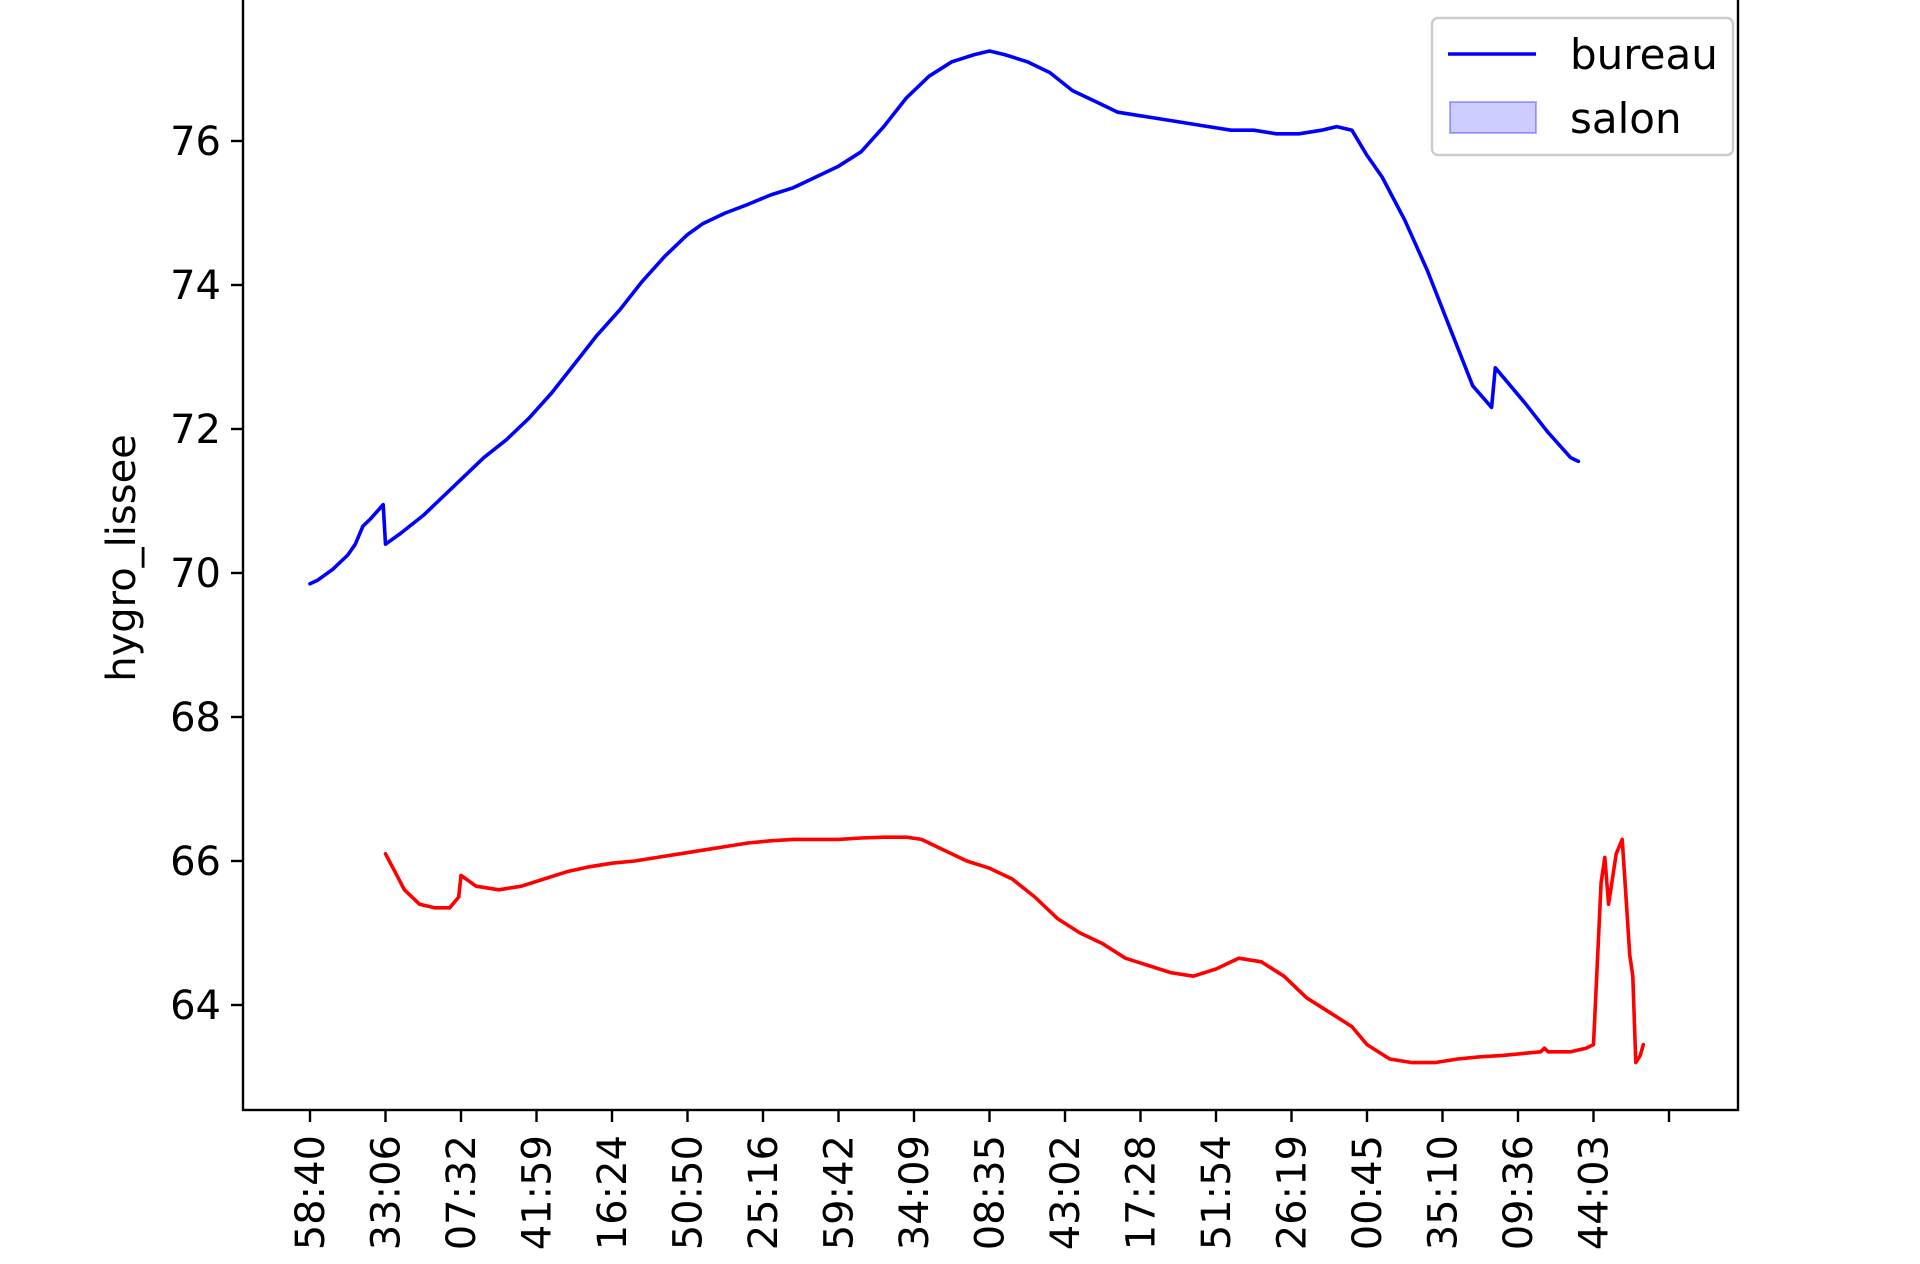 Image resolution: width=1920 pixels, height=1264 pixels. Describe the element at coordinates (1626, 118) in the screenshot. I see `legend-label-salon: salon` at that location.